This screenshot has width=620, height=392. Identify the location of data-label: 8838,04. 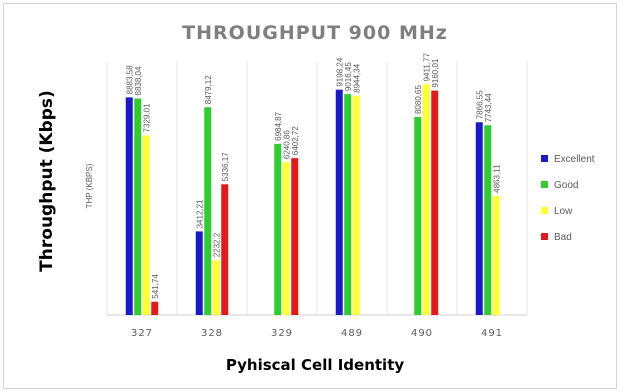
(138, 80).